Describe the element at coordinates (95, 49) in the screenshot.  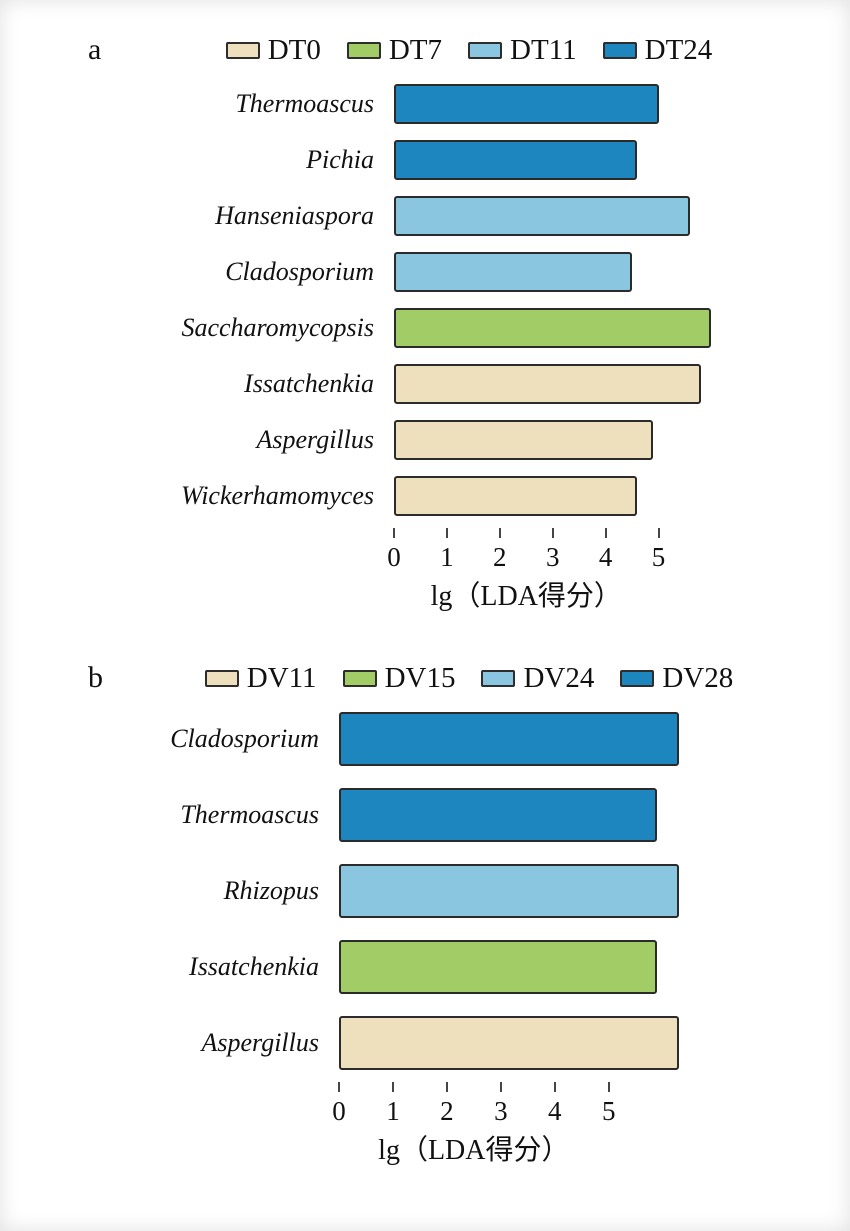
I see `panel-letter: a` at that location.